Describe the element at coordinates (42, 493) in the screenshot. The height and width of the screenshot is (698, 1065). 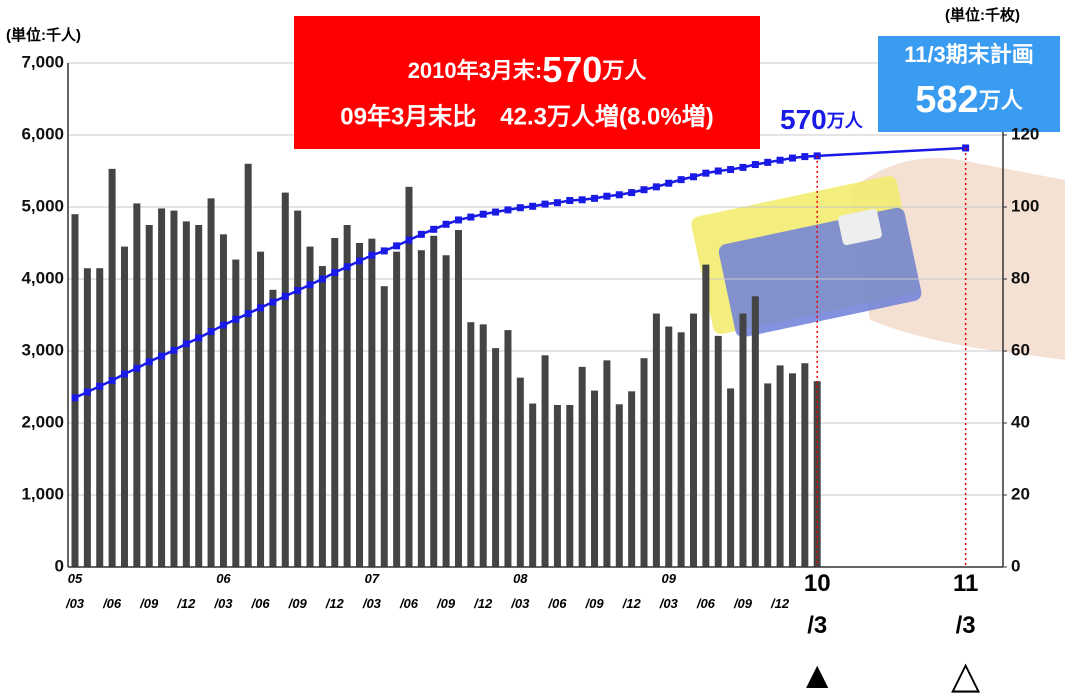
I see `y-tick-label: 1,000` at that location.